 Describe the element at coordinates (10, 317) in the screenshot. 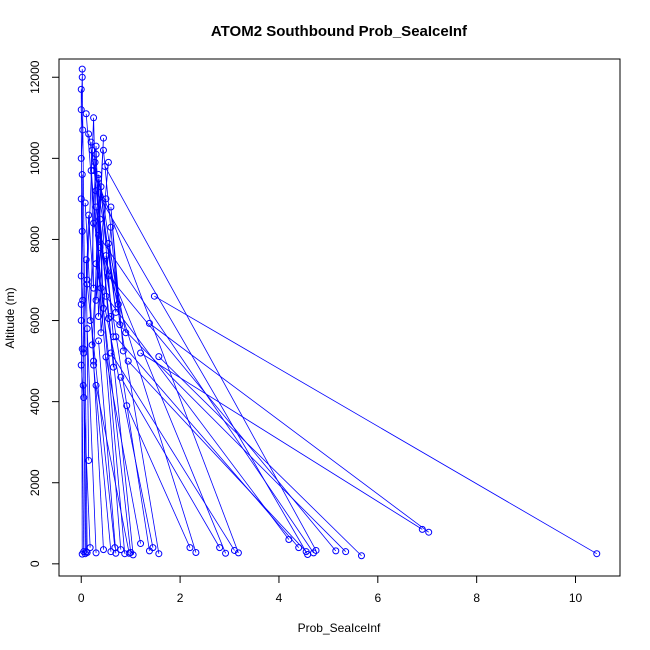

I see `y-axis-label: Altitude (m)` at that location.